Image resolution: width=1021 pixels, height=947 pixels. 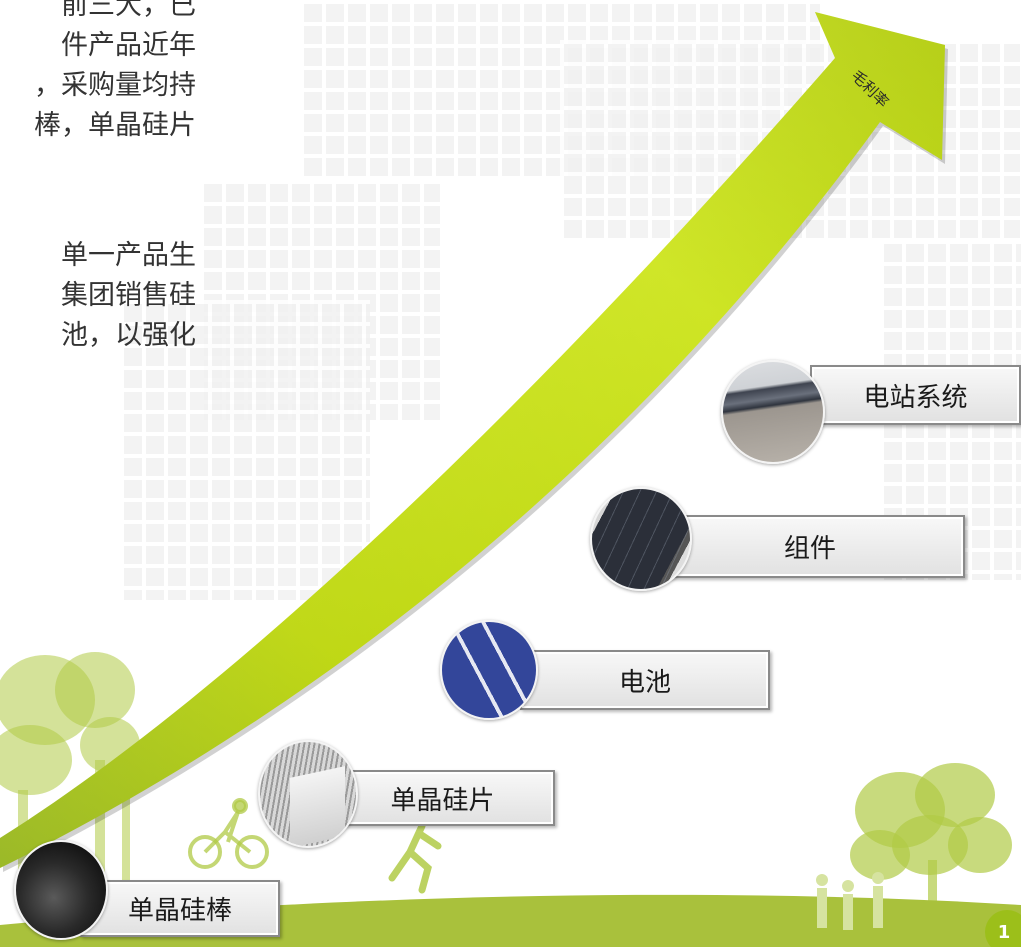 I want to click on chain-label-module: 组件, so click(x=810, y=546).